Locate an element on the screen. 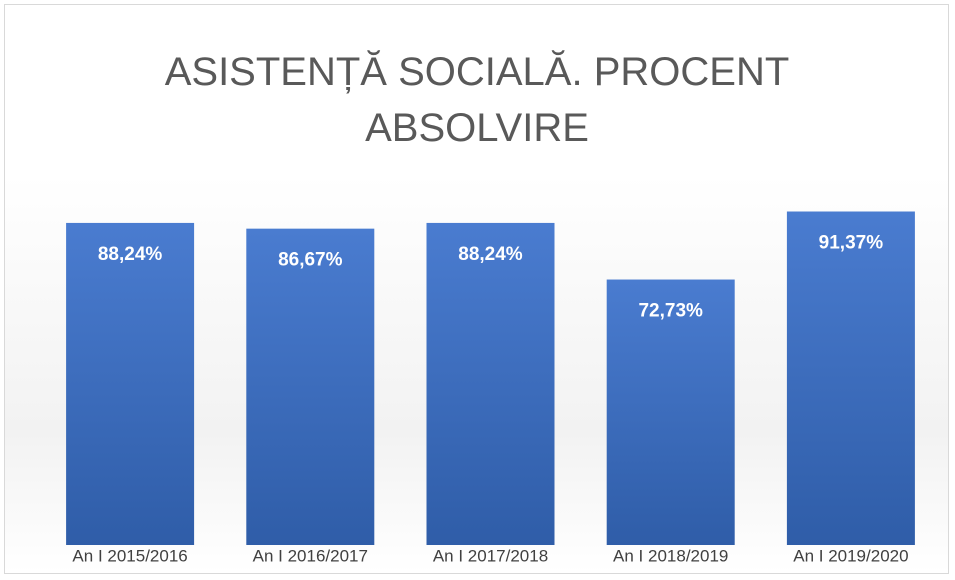  chart-title: ASISTENȚĂ SOCIALĂ. PROCENT ABSOLVIRE is located at coordinates (477, 100).